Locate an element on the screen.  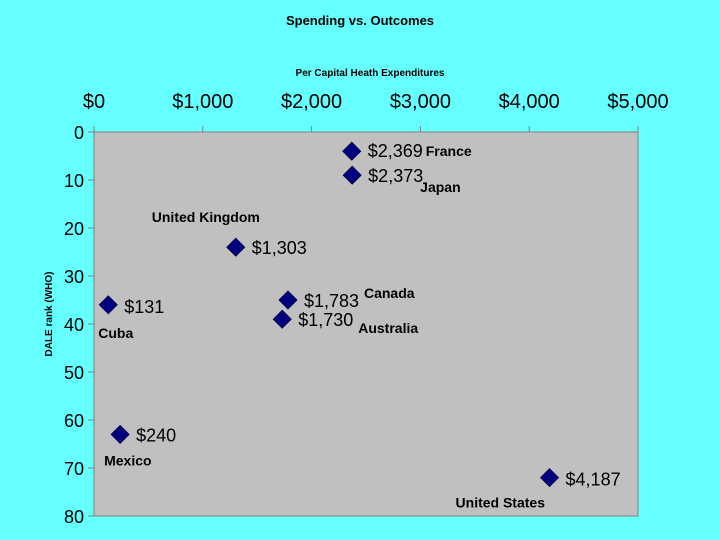
data-label-france: $2,369 is located at coordinates (395, 151).